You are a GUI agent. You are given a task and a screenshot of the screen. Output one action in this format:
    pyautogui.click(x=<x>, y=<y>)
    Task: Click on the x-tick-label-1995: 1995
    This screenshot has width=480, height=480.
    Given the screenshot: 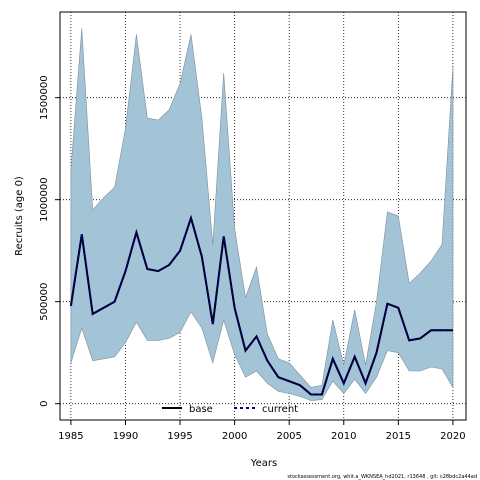 What is the action you would take?
    pyautogui.click(x=179, y=436)
    